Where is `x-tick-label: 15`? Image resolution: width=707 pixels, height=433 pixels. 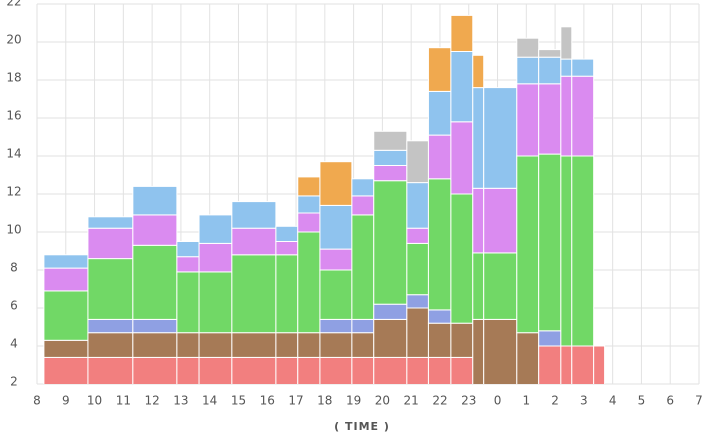
x-tick-label: 15 is located at coordinates (238, 401).